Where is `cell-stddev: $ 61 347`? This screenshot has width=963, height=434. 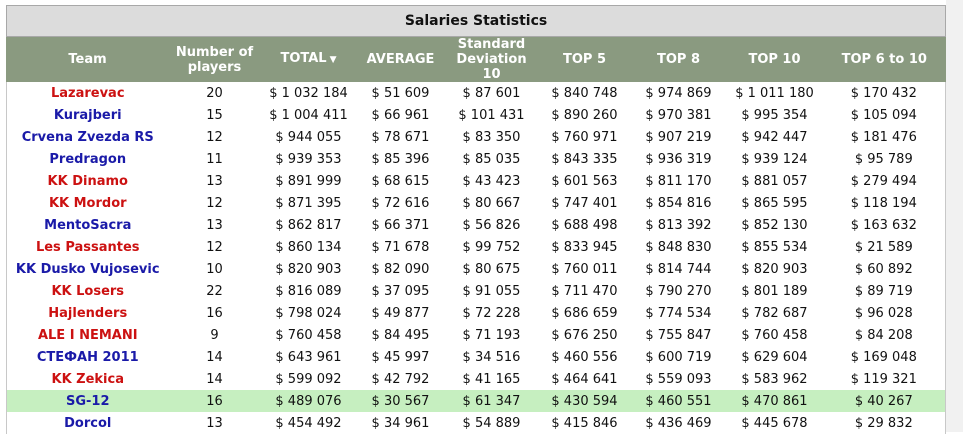
cell-stddev: $ 61 347 is located at coordinates (491, 401).